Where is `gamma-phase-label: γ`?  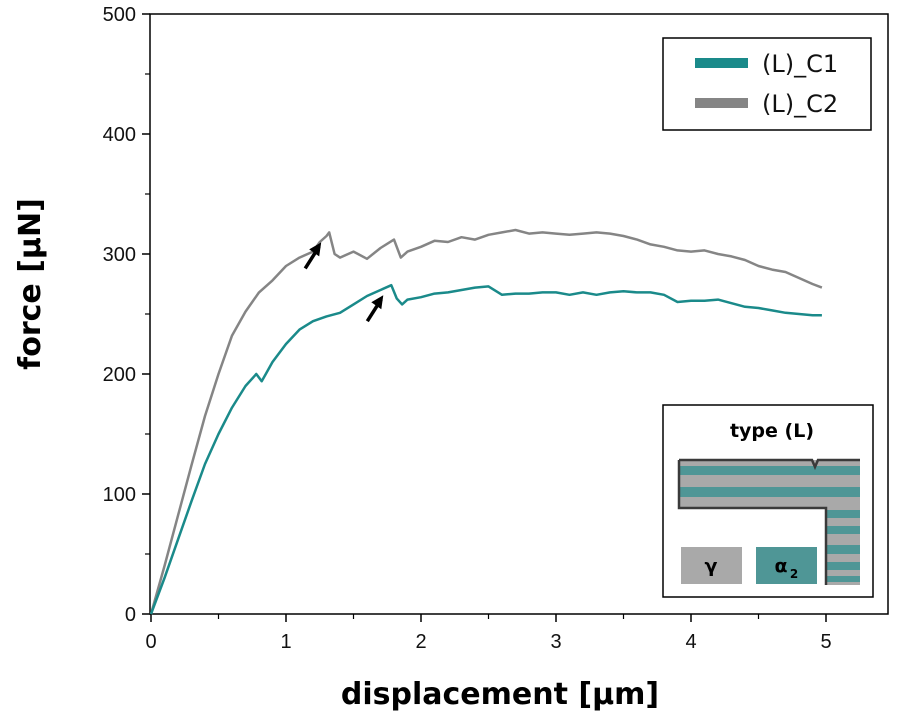
gamma-phase-label: γ is located at coordinates (711, 566).